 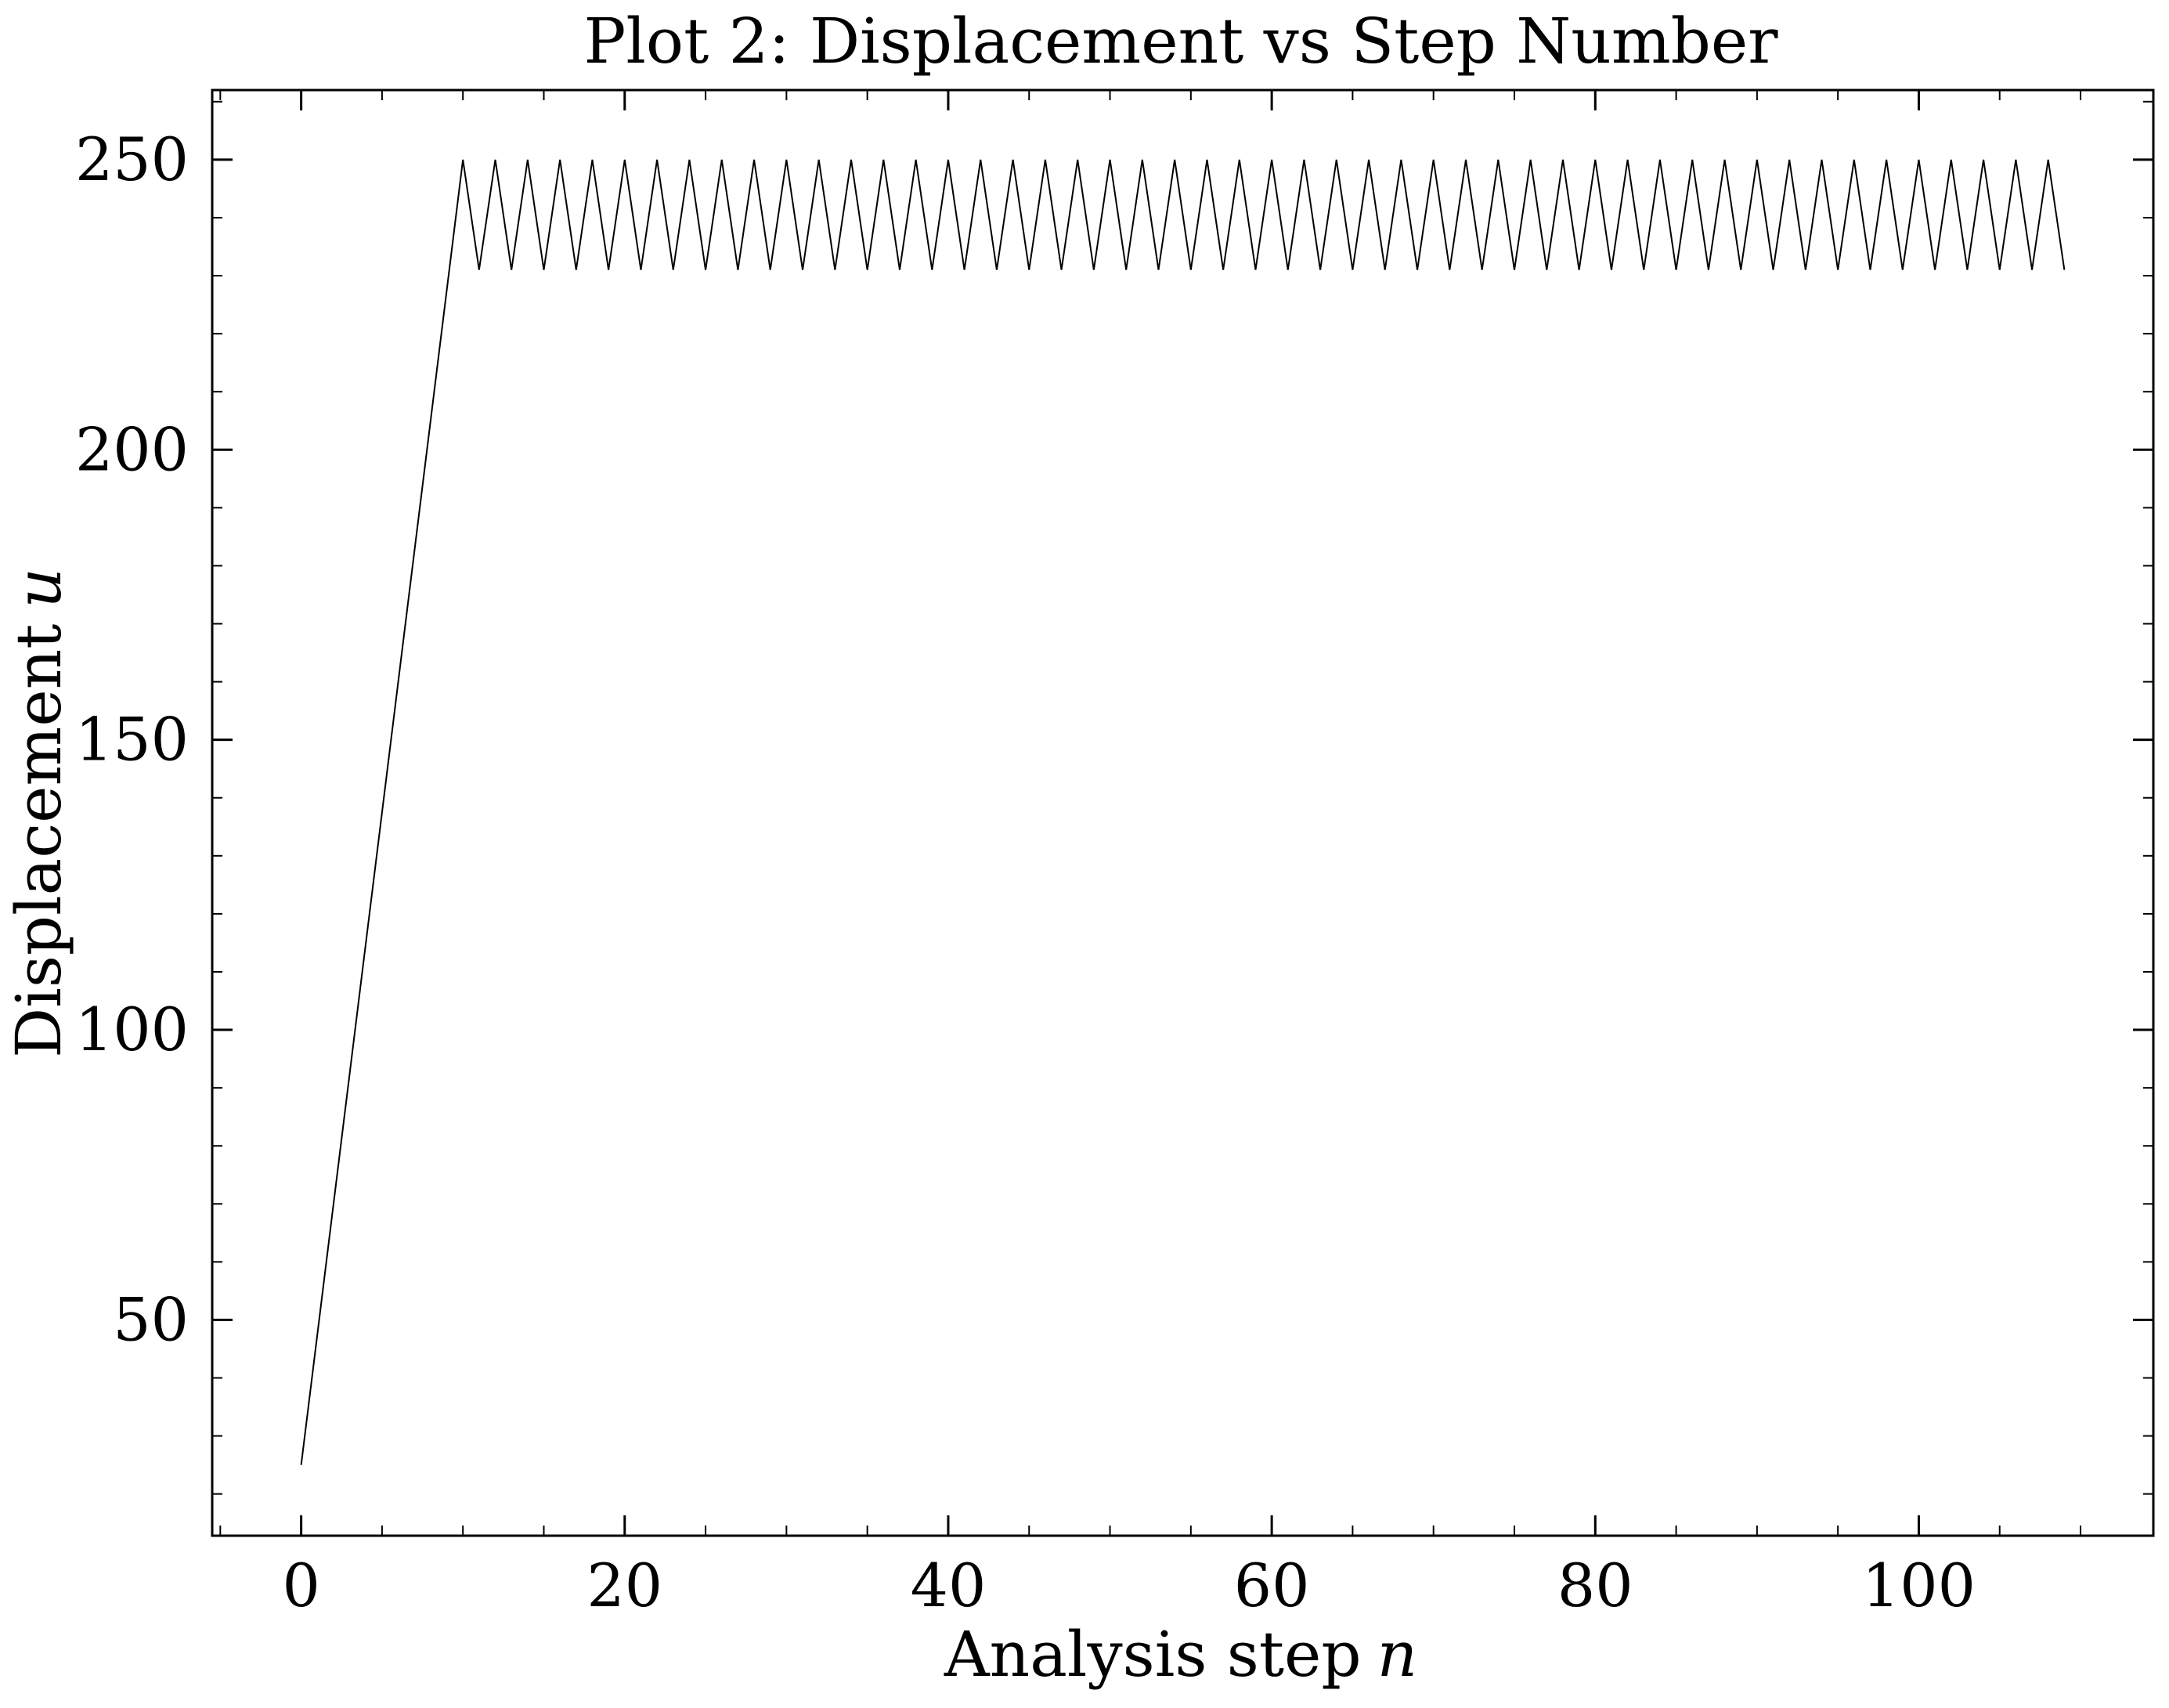 What do you see at coordinates (1181, 41) in the screenshot?
I see `chart-title: Plot 2: Displacement vs Step Number` at bounding box center [1181, 41].